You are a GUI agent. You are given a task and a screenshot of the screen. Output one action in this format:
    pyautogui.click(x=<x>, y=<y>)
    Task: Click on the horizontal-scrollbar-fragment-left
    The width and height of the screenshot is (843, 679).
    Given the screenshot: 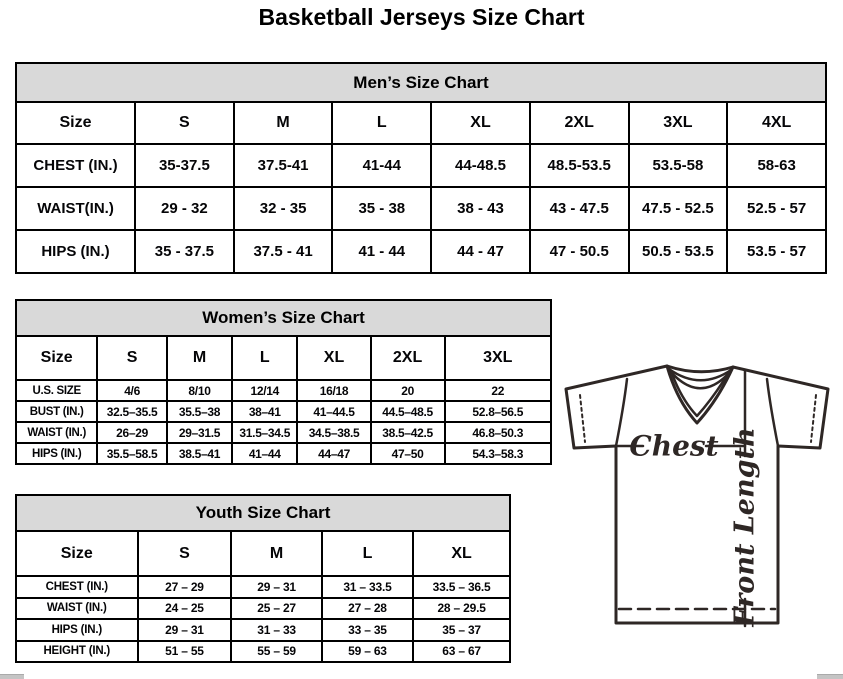 What is the action you would take?
    pyautogui.click(x=12, y=676)
    